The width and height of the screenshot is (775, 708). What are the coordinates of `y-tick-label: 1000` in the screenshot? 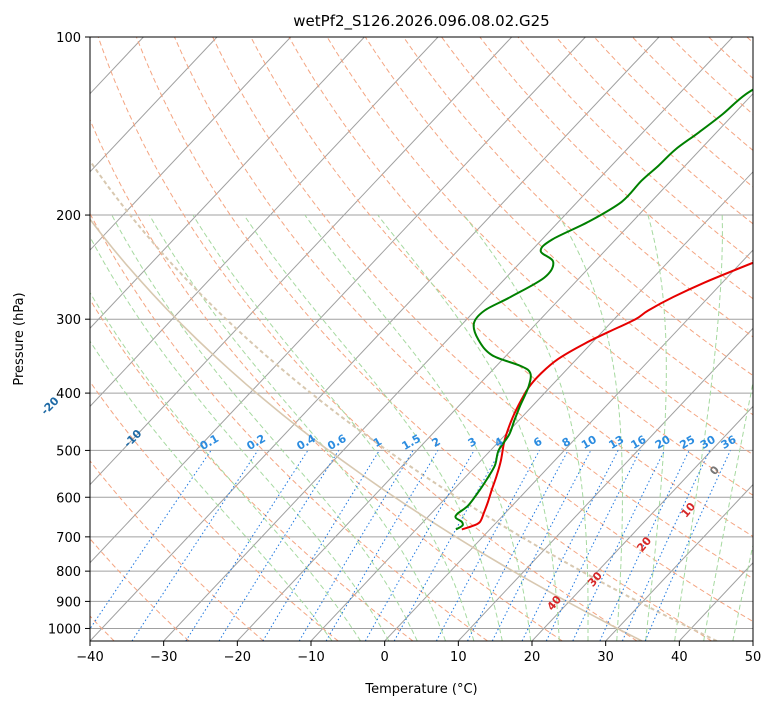 It's located at (64, 629).